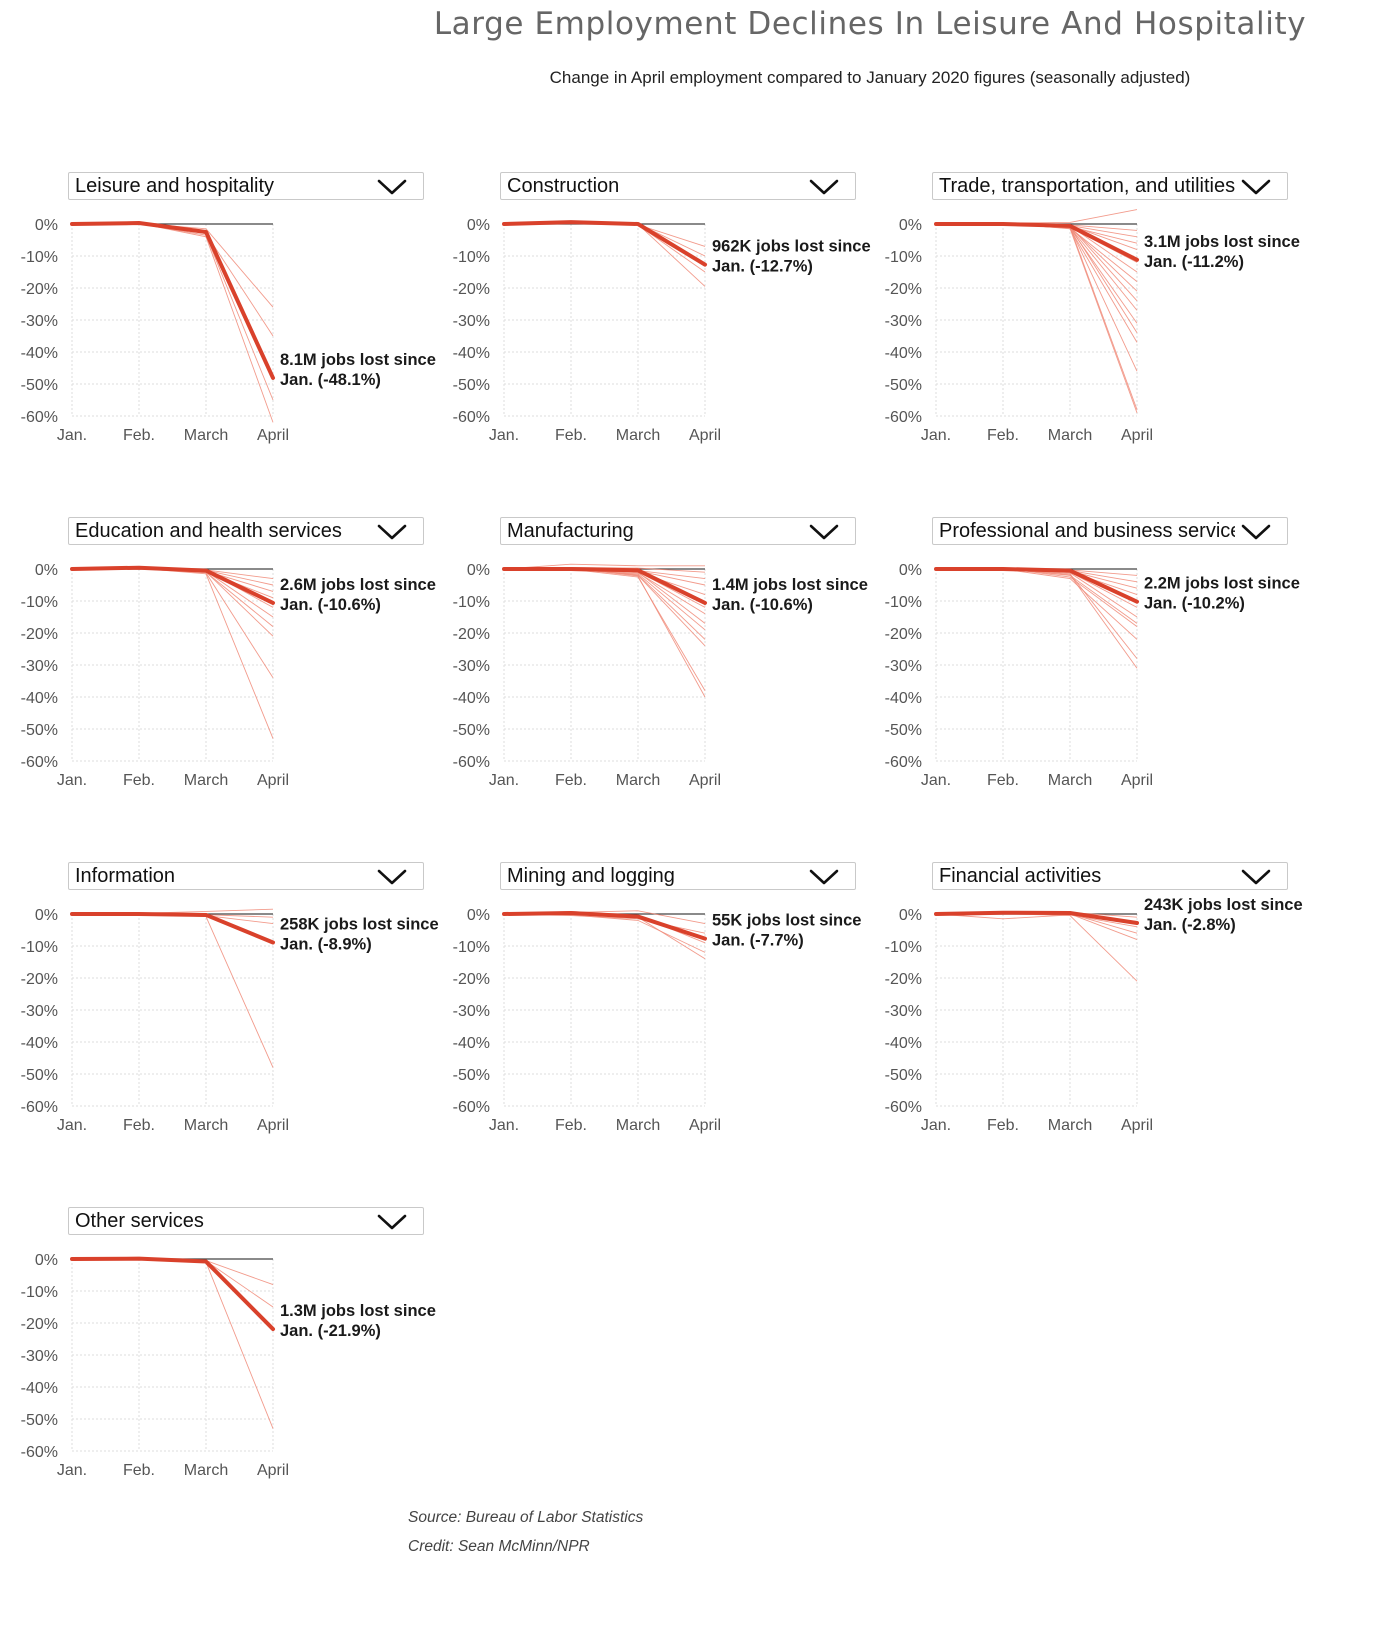 This screenshot has height=1635, width=1378. I want to click on industry-dropdown: Education and health services, so click(246, 531).